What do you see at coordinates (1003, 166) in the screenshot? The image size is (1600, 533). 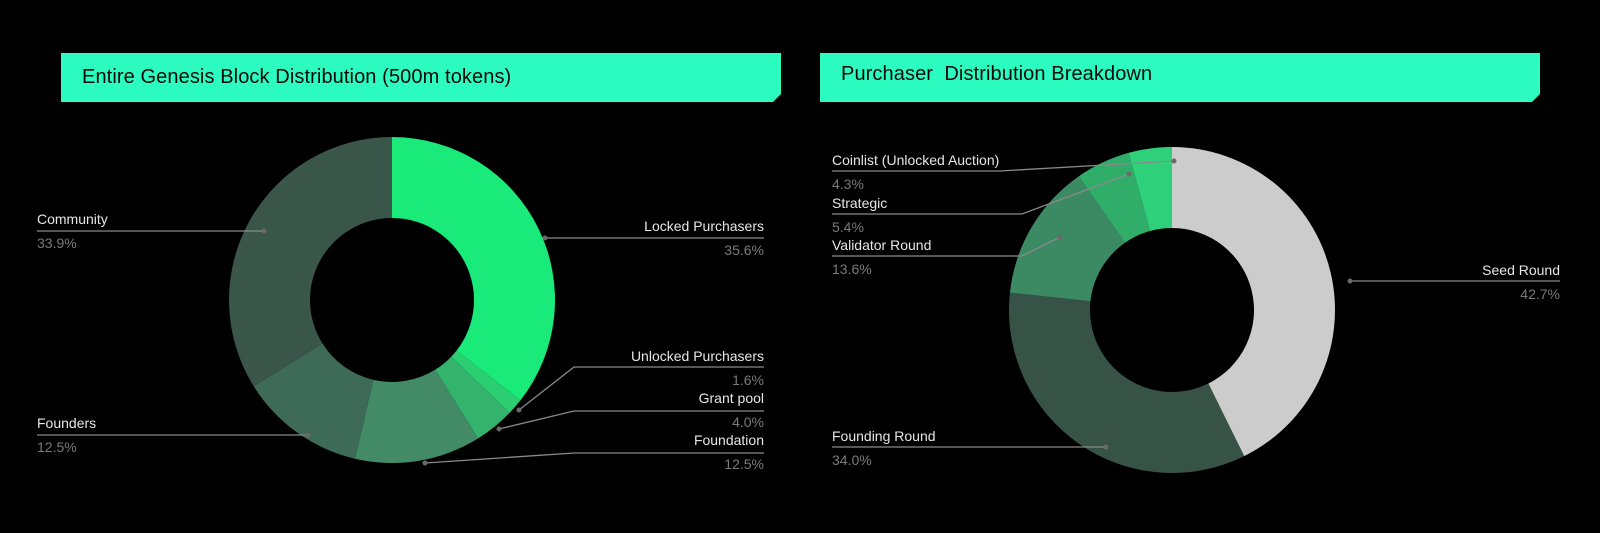 I see `leader-line-coinlist` at bounding box center [1003, 166].